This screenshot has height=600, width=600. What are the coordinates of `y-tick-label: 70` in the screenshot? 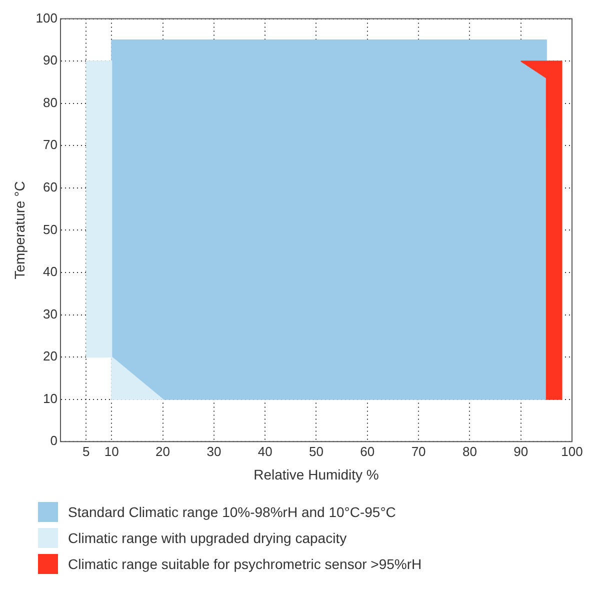 It's located at (50, 144).